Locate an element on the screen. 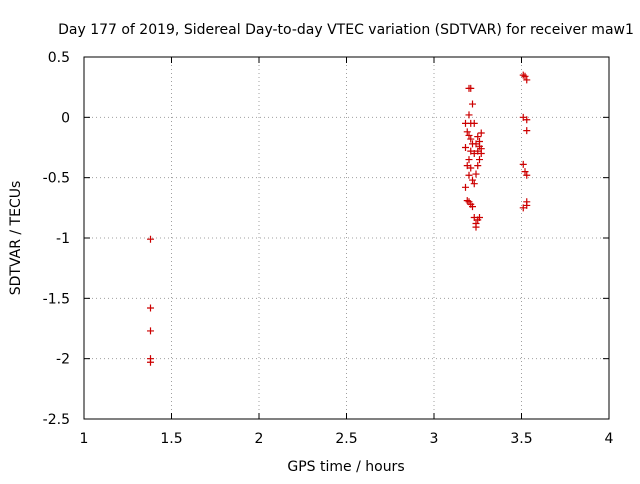  x-tick-label: 2 is located at coordinates (259, 439).